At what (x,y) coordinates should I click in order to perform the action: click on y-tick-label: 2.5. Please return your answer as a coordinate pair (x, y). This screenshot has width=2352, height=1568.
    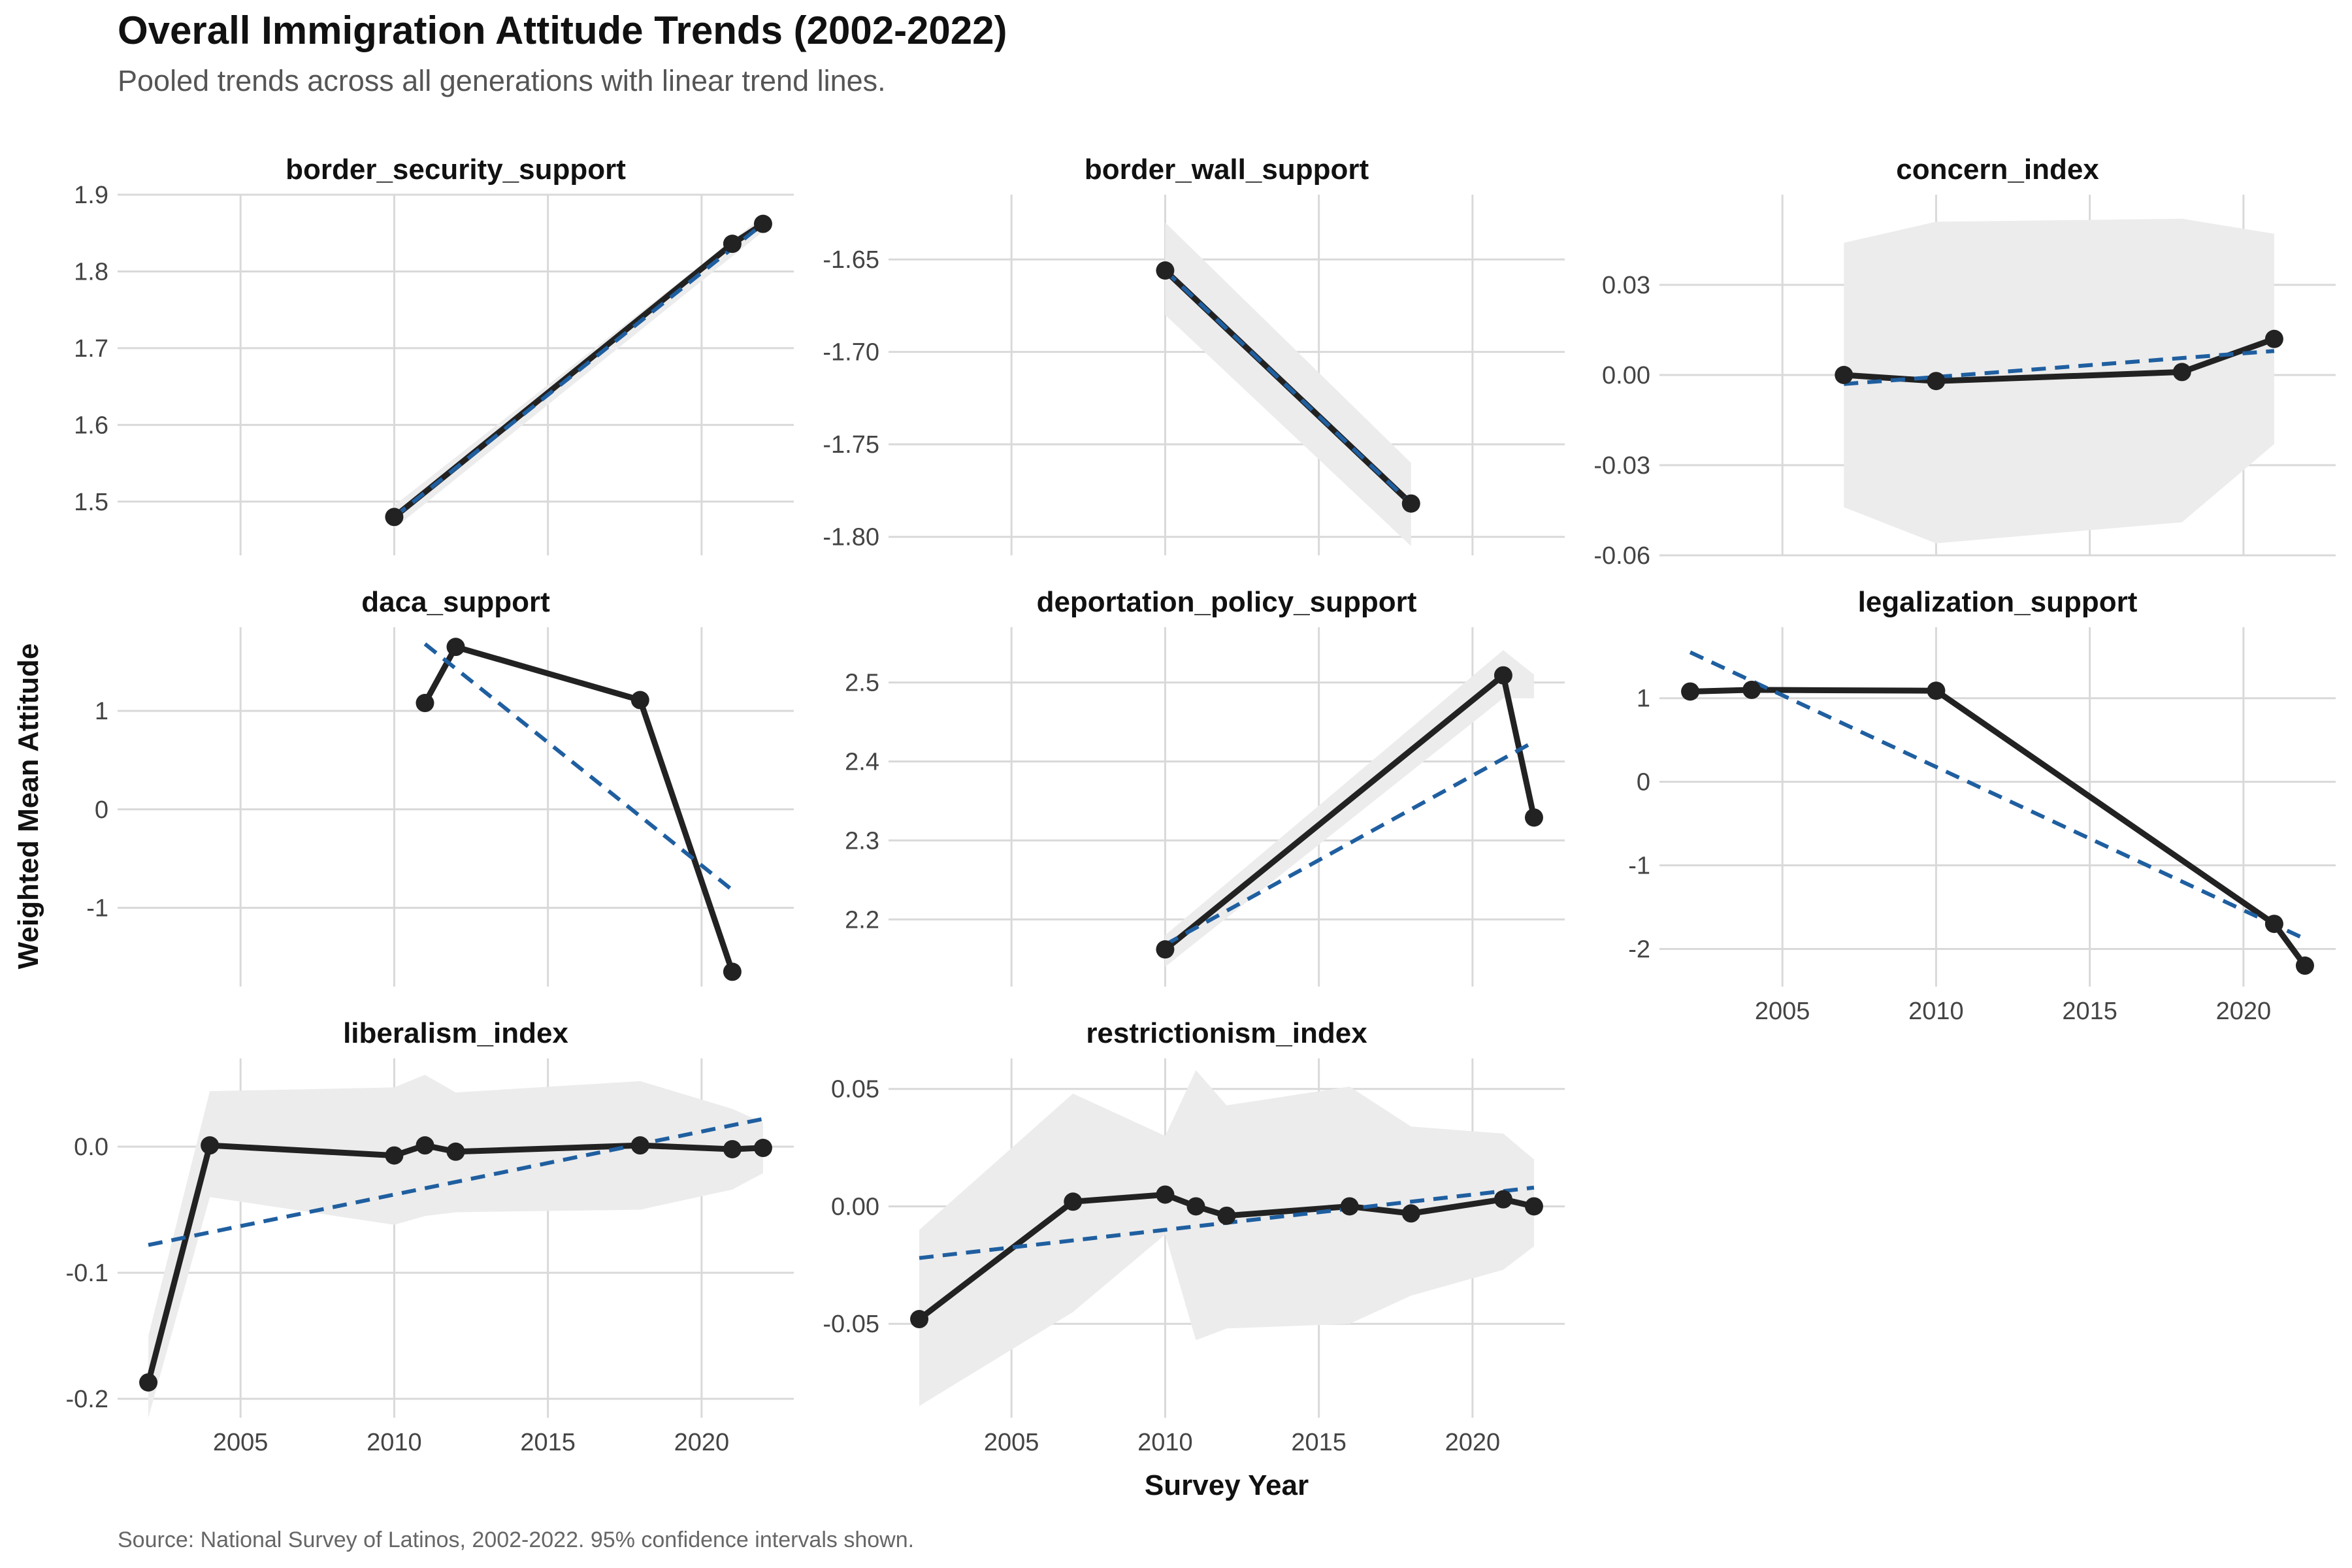
    Looking at the image, I should click on (862, 683).